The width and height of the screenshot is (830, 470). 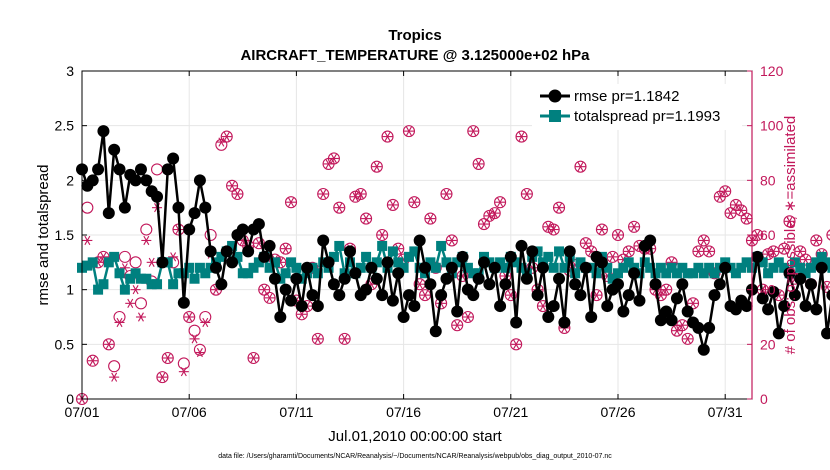 What do you see at coordinates (414, 35) in the screenshot?
I see `chart-title: Tropics` at bounding box center [414, 35].